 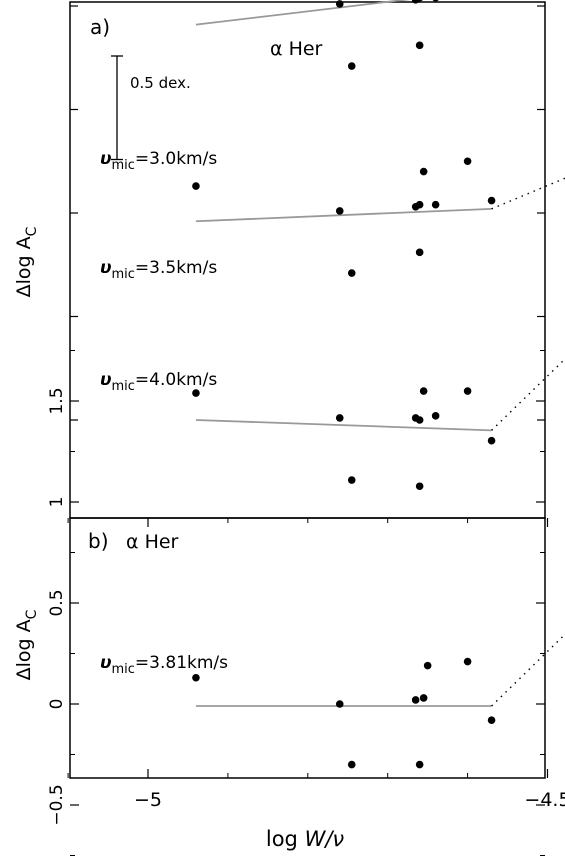 I want to click on panel-a-label: a), so click(x=100, y=27).